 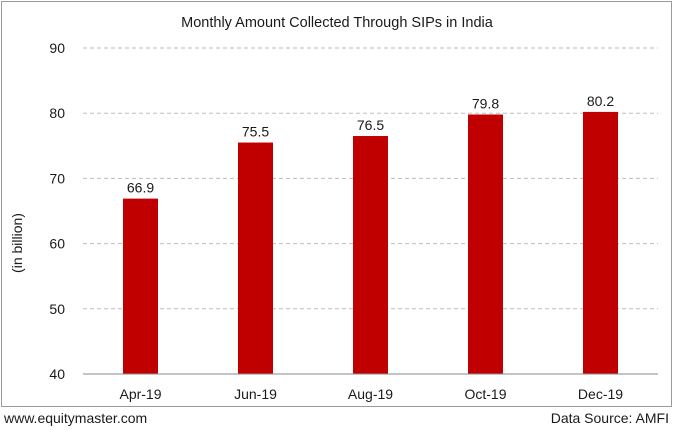 I want to click on value-label: 76.5, so click(x=370, y=125).